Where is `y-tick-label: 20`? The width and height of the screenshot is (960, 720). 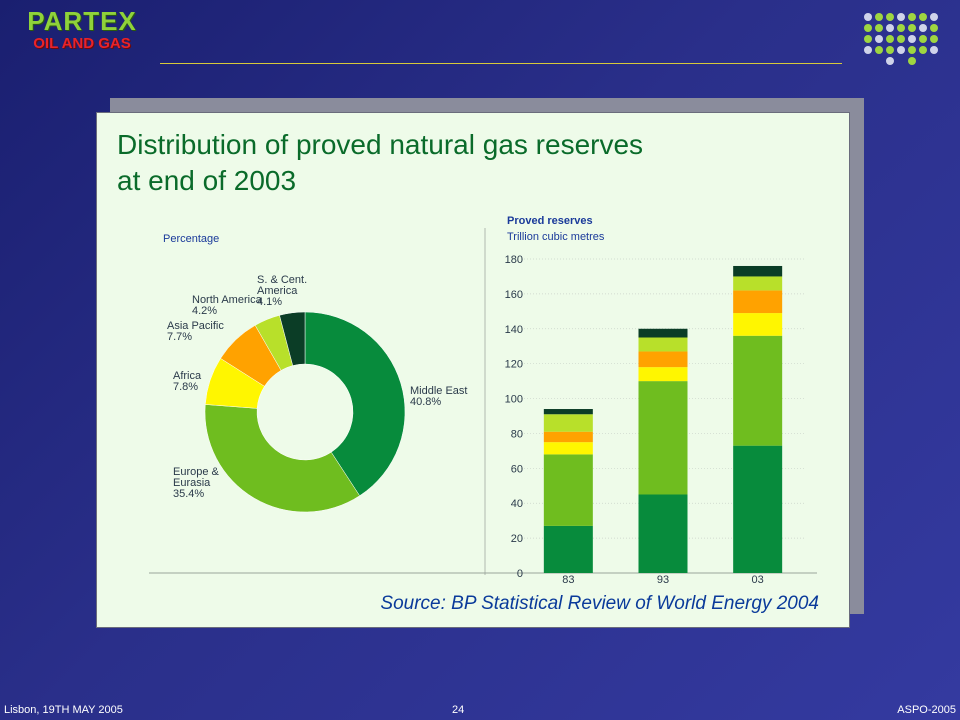
y-tick-label: 20 is located at coordinates (517, 539).